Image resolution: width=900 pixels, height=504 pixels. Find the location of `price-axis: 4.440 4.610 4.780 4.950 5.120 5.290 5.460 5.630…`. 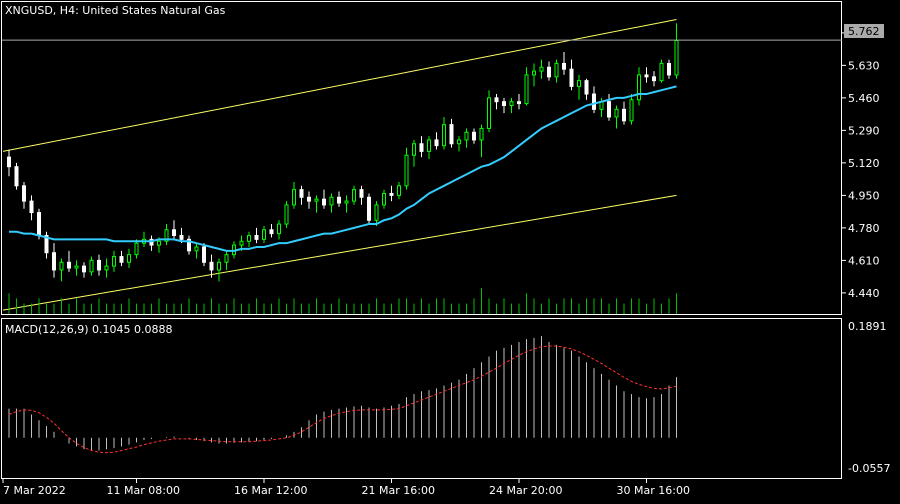

price-axis: 4.440 4.610 4.780 4.950 5.120 5.290 5.460 5.630… is located at coordinates (861, 163).